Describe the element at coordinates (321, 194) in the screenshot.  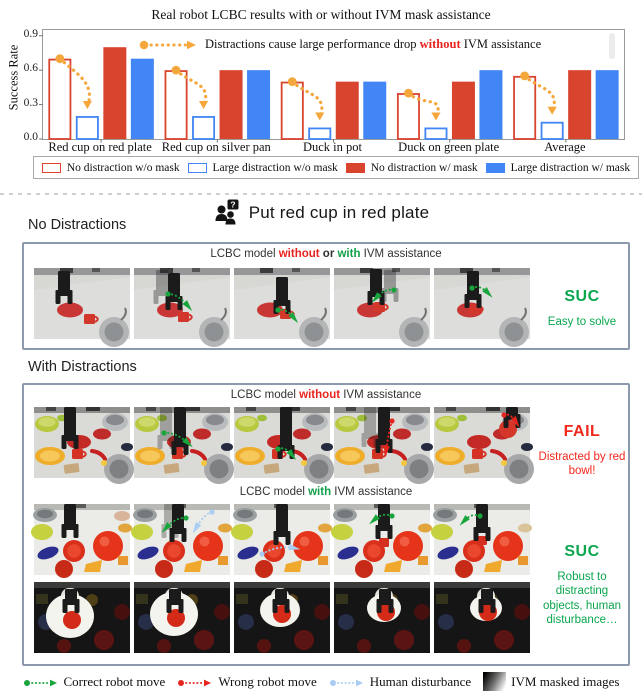
I see `dashed-divider` at that location.